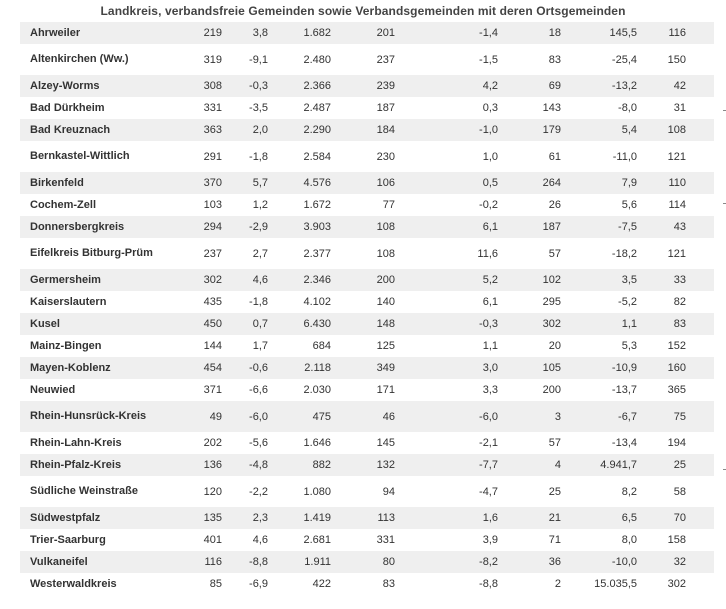  Describe the element at coordinates (661, 108) in the screenshot. I see `value-cell-c8: 31` at that location.